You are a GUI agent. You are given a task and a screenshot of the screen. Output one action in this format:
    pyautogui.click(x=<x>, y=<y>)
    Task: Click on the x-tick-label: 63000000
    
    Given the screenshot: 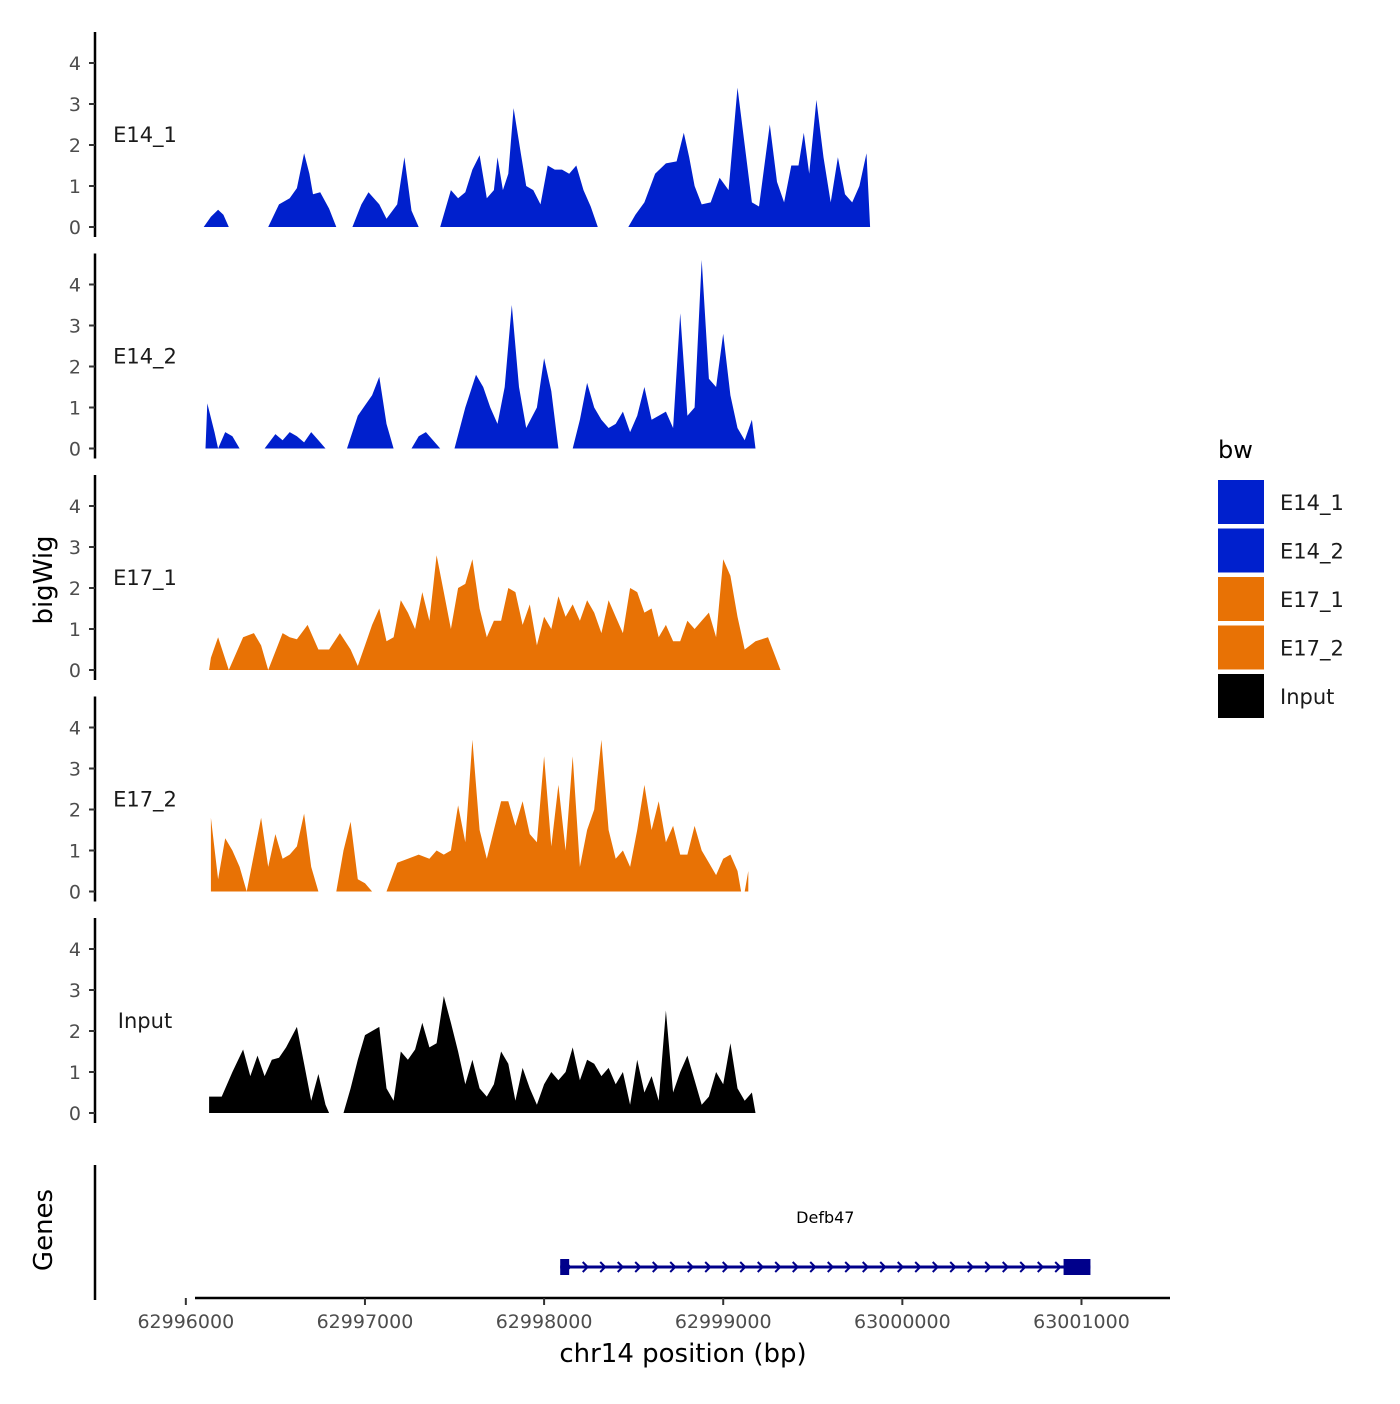 What is the action you would take?
    pyautogui.click(x=902, y=1322)
    